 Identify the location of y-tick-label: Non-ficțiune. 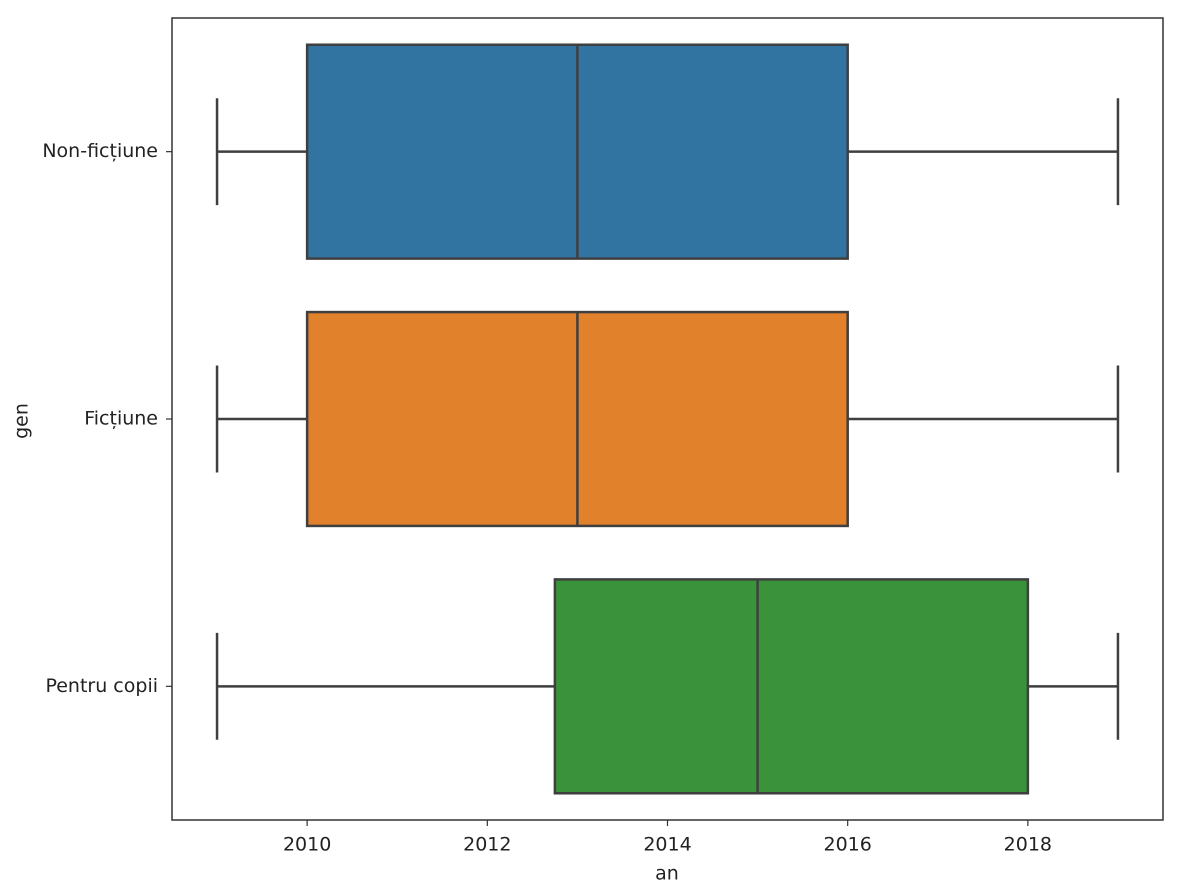
(100, 151).